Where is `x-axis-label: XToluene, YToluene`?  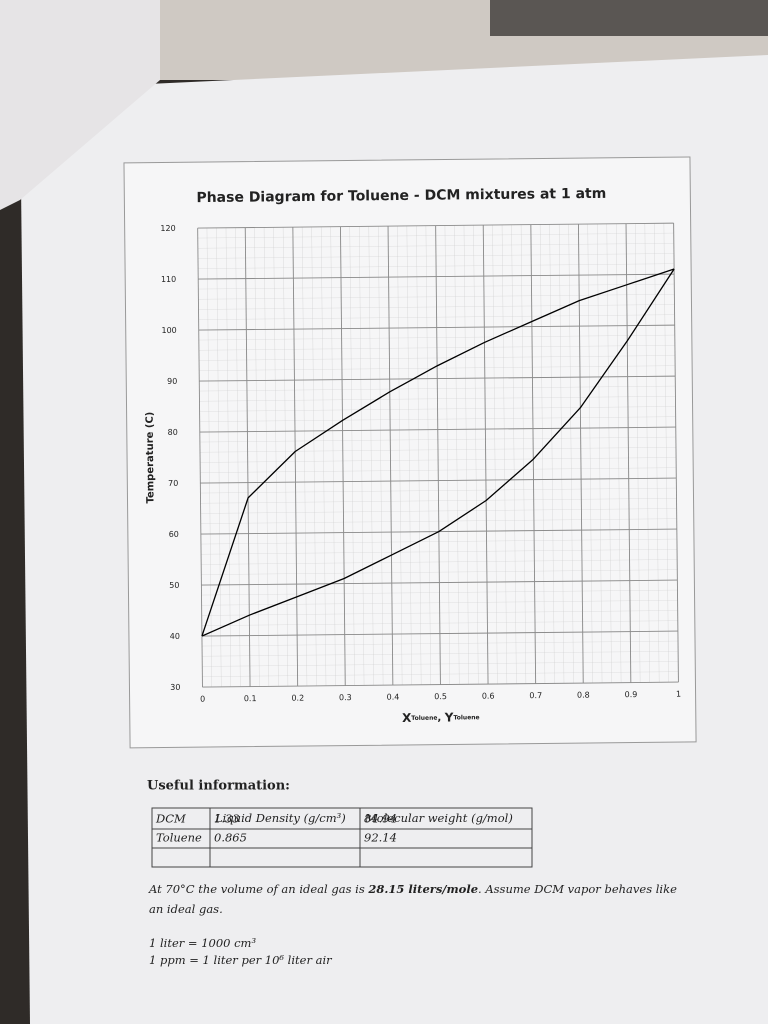 x-axis-label: XToluene, YToluene is located at coordinates (441, 717).